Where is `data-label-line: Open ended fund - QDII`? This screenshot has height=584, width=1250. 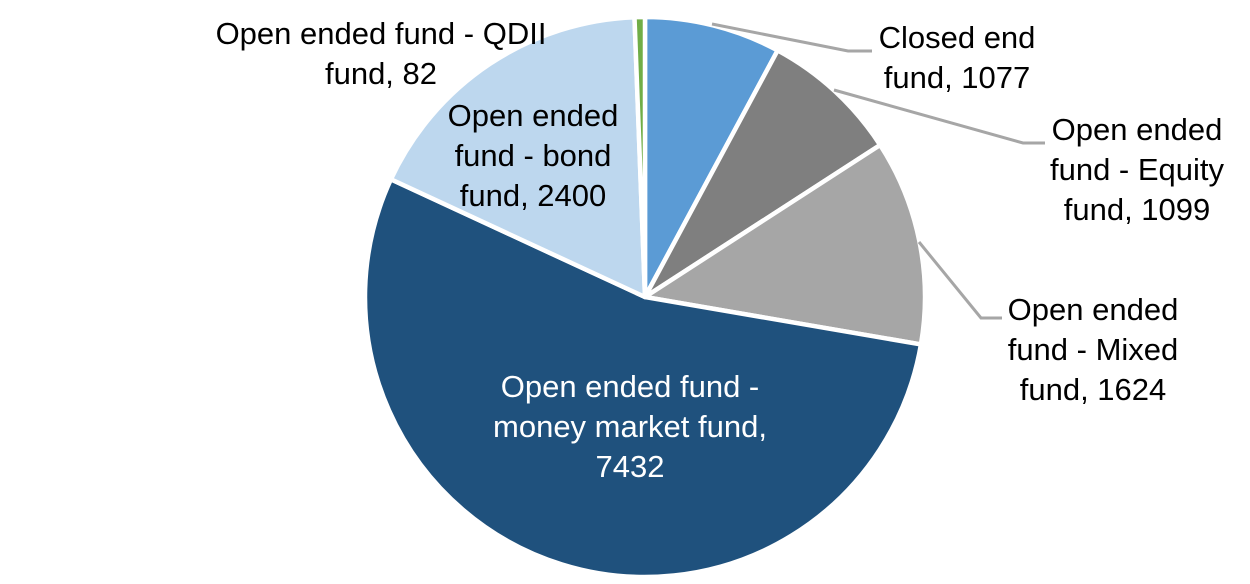
data-label-line: Open ended fund - QDII is located at coordinates (381, 33).